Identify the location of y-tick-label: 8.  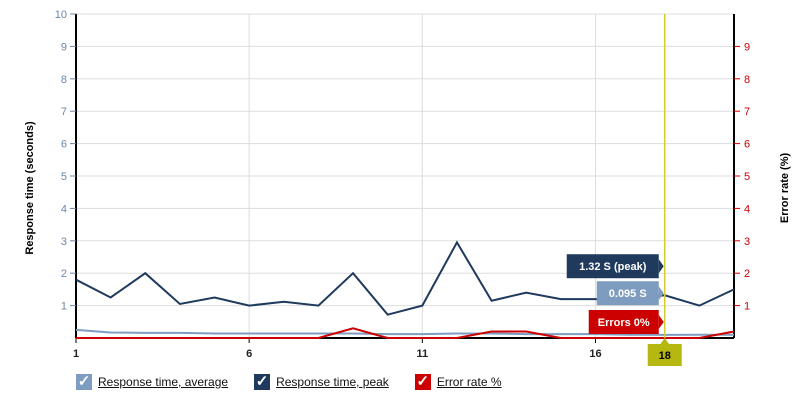
(64, 80).